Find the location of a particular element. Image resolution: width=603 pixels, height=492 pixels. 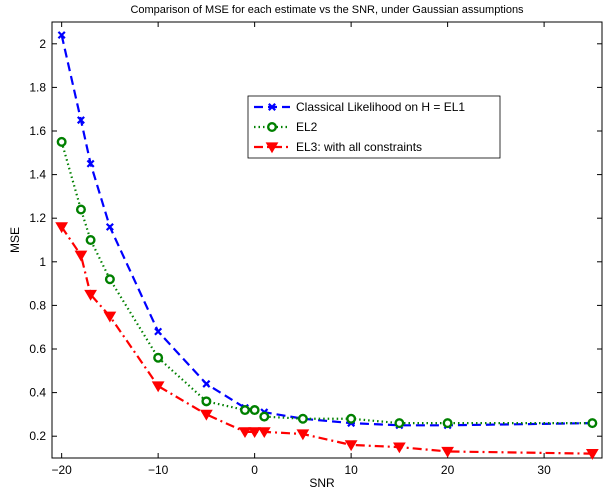

legend-entry: EL2 is located at coordinates (286, 127).